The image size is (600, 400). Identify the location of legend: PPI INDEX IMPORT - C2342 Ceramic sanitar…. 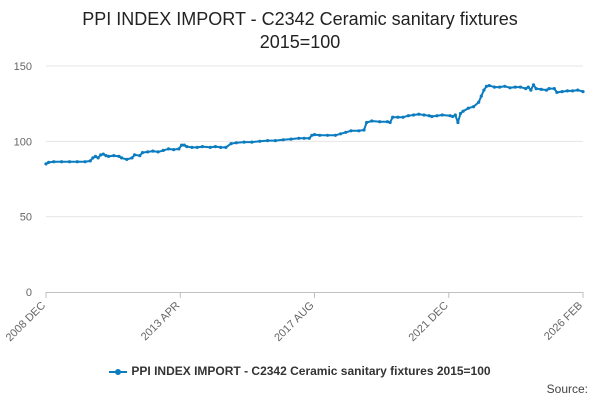
(300, 371).